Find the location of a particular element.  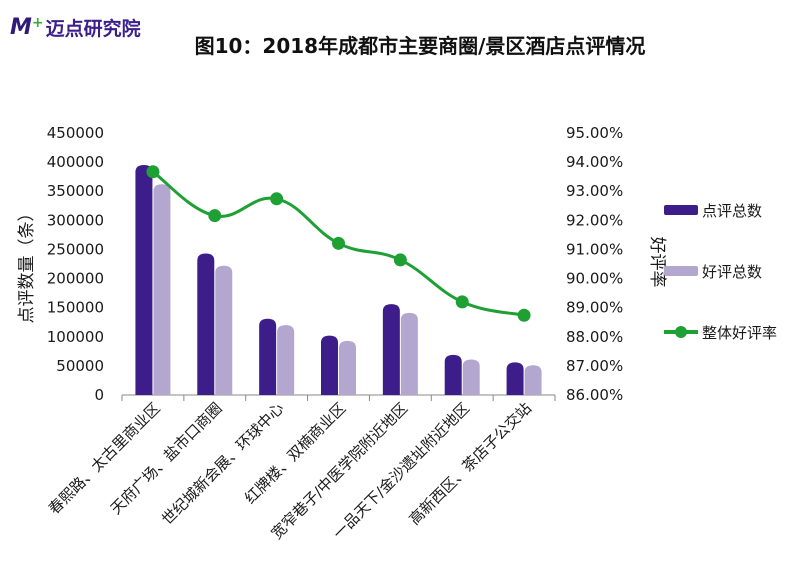

y-tick-label: 250000 is located at coordinates (75, 249).